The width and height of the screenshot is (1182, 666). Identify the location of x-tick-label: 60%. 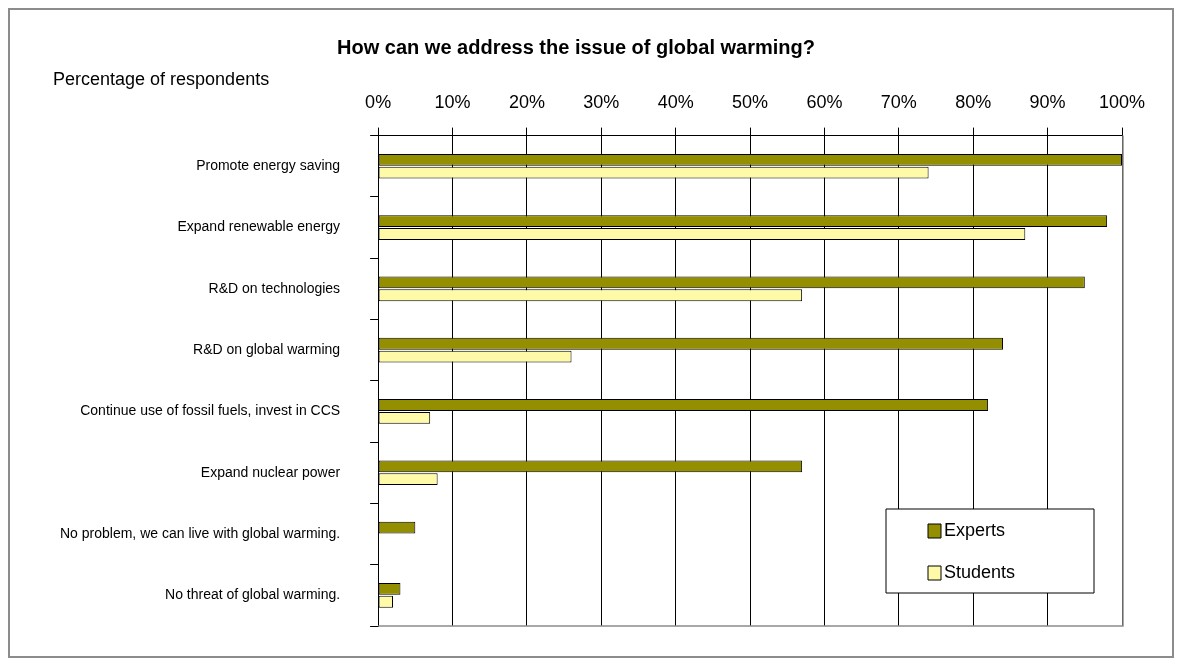
(824, 101).